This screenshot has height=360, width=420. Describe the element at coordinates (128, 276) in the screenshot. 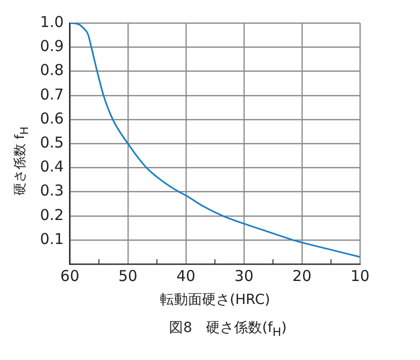

I see `x-tick-label: 50` at that location.